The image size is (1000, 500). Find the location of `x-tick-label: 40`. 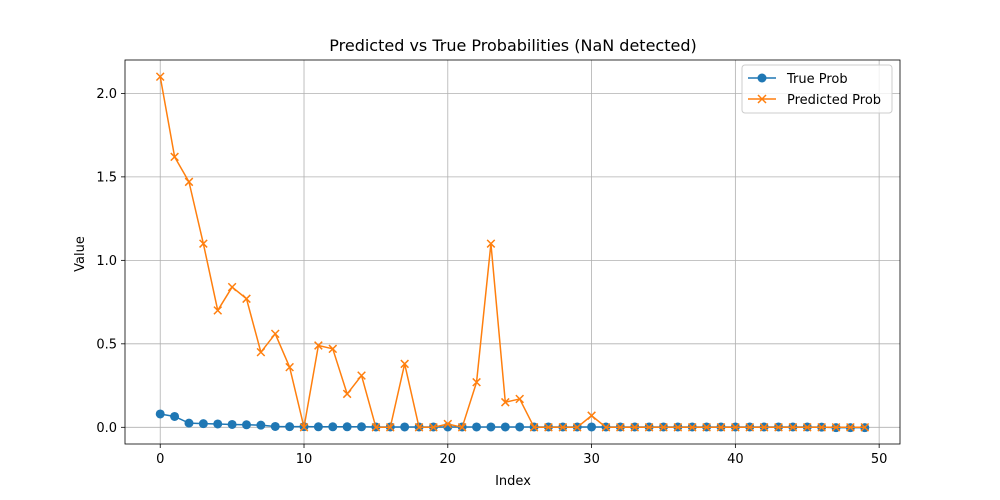

x-tick-label: 40 is located at coordinates (735, 459).